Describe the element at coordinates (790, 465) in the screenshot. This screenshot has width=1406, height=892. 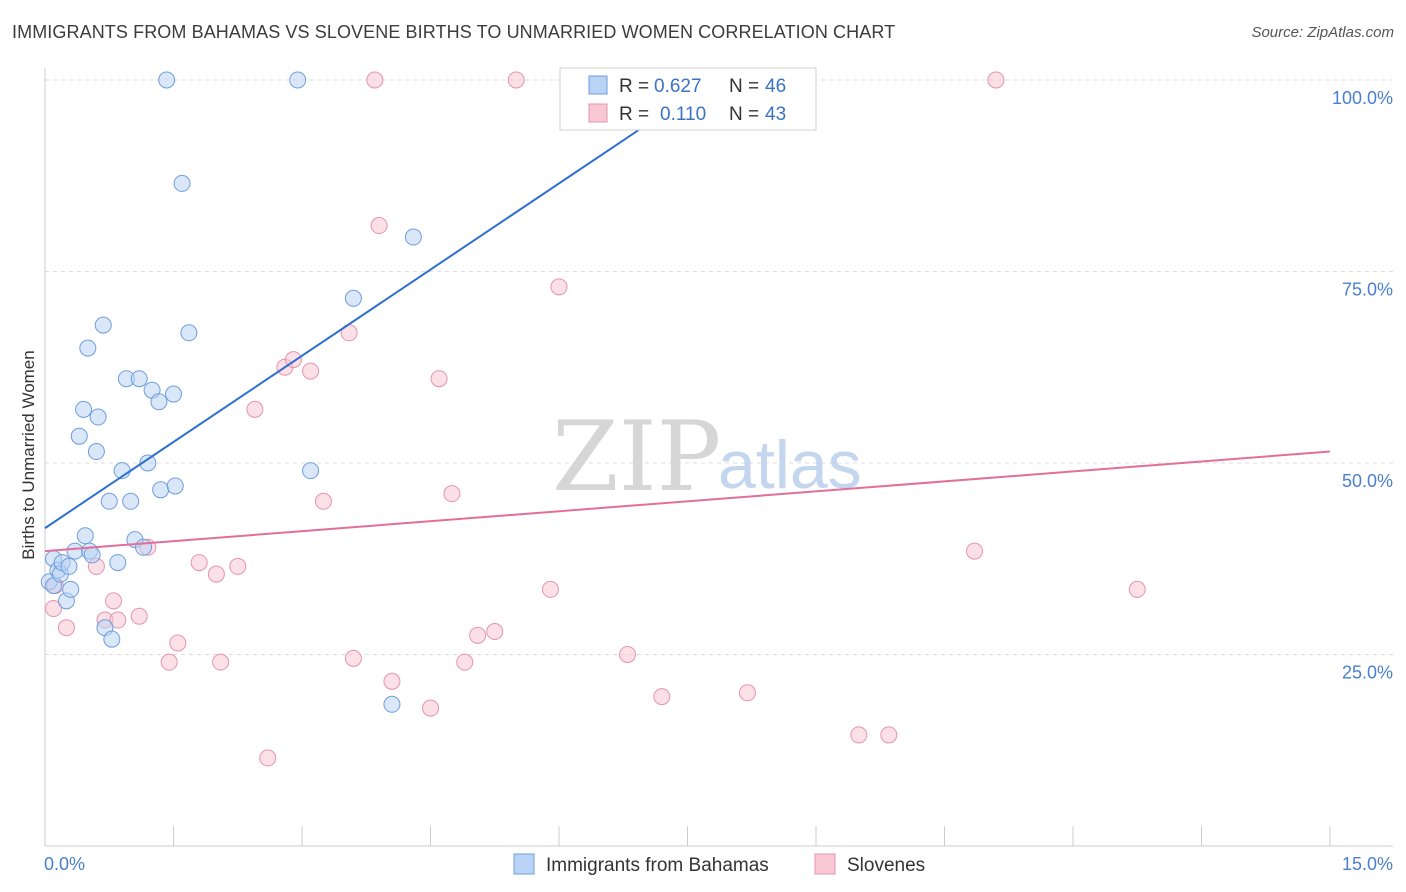
I see `watermark-atlas: atlas` at that location.